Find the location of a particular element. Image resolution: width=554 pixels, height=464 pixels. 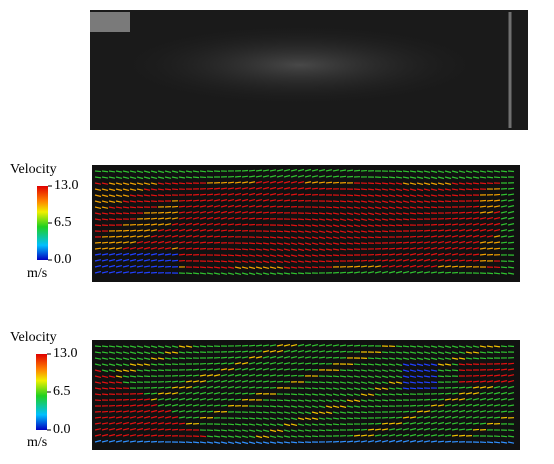

photo-nozzle is located at coordinates (110, 22).